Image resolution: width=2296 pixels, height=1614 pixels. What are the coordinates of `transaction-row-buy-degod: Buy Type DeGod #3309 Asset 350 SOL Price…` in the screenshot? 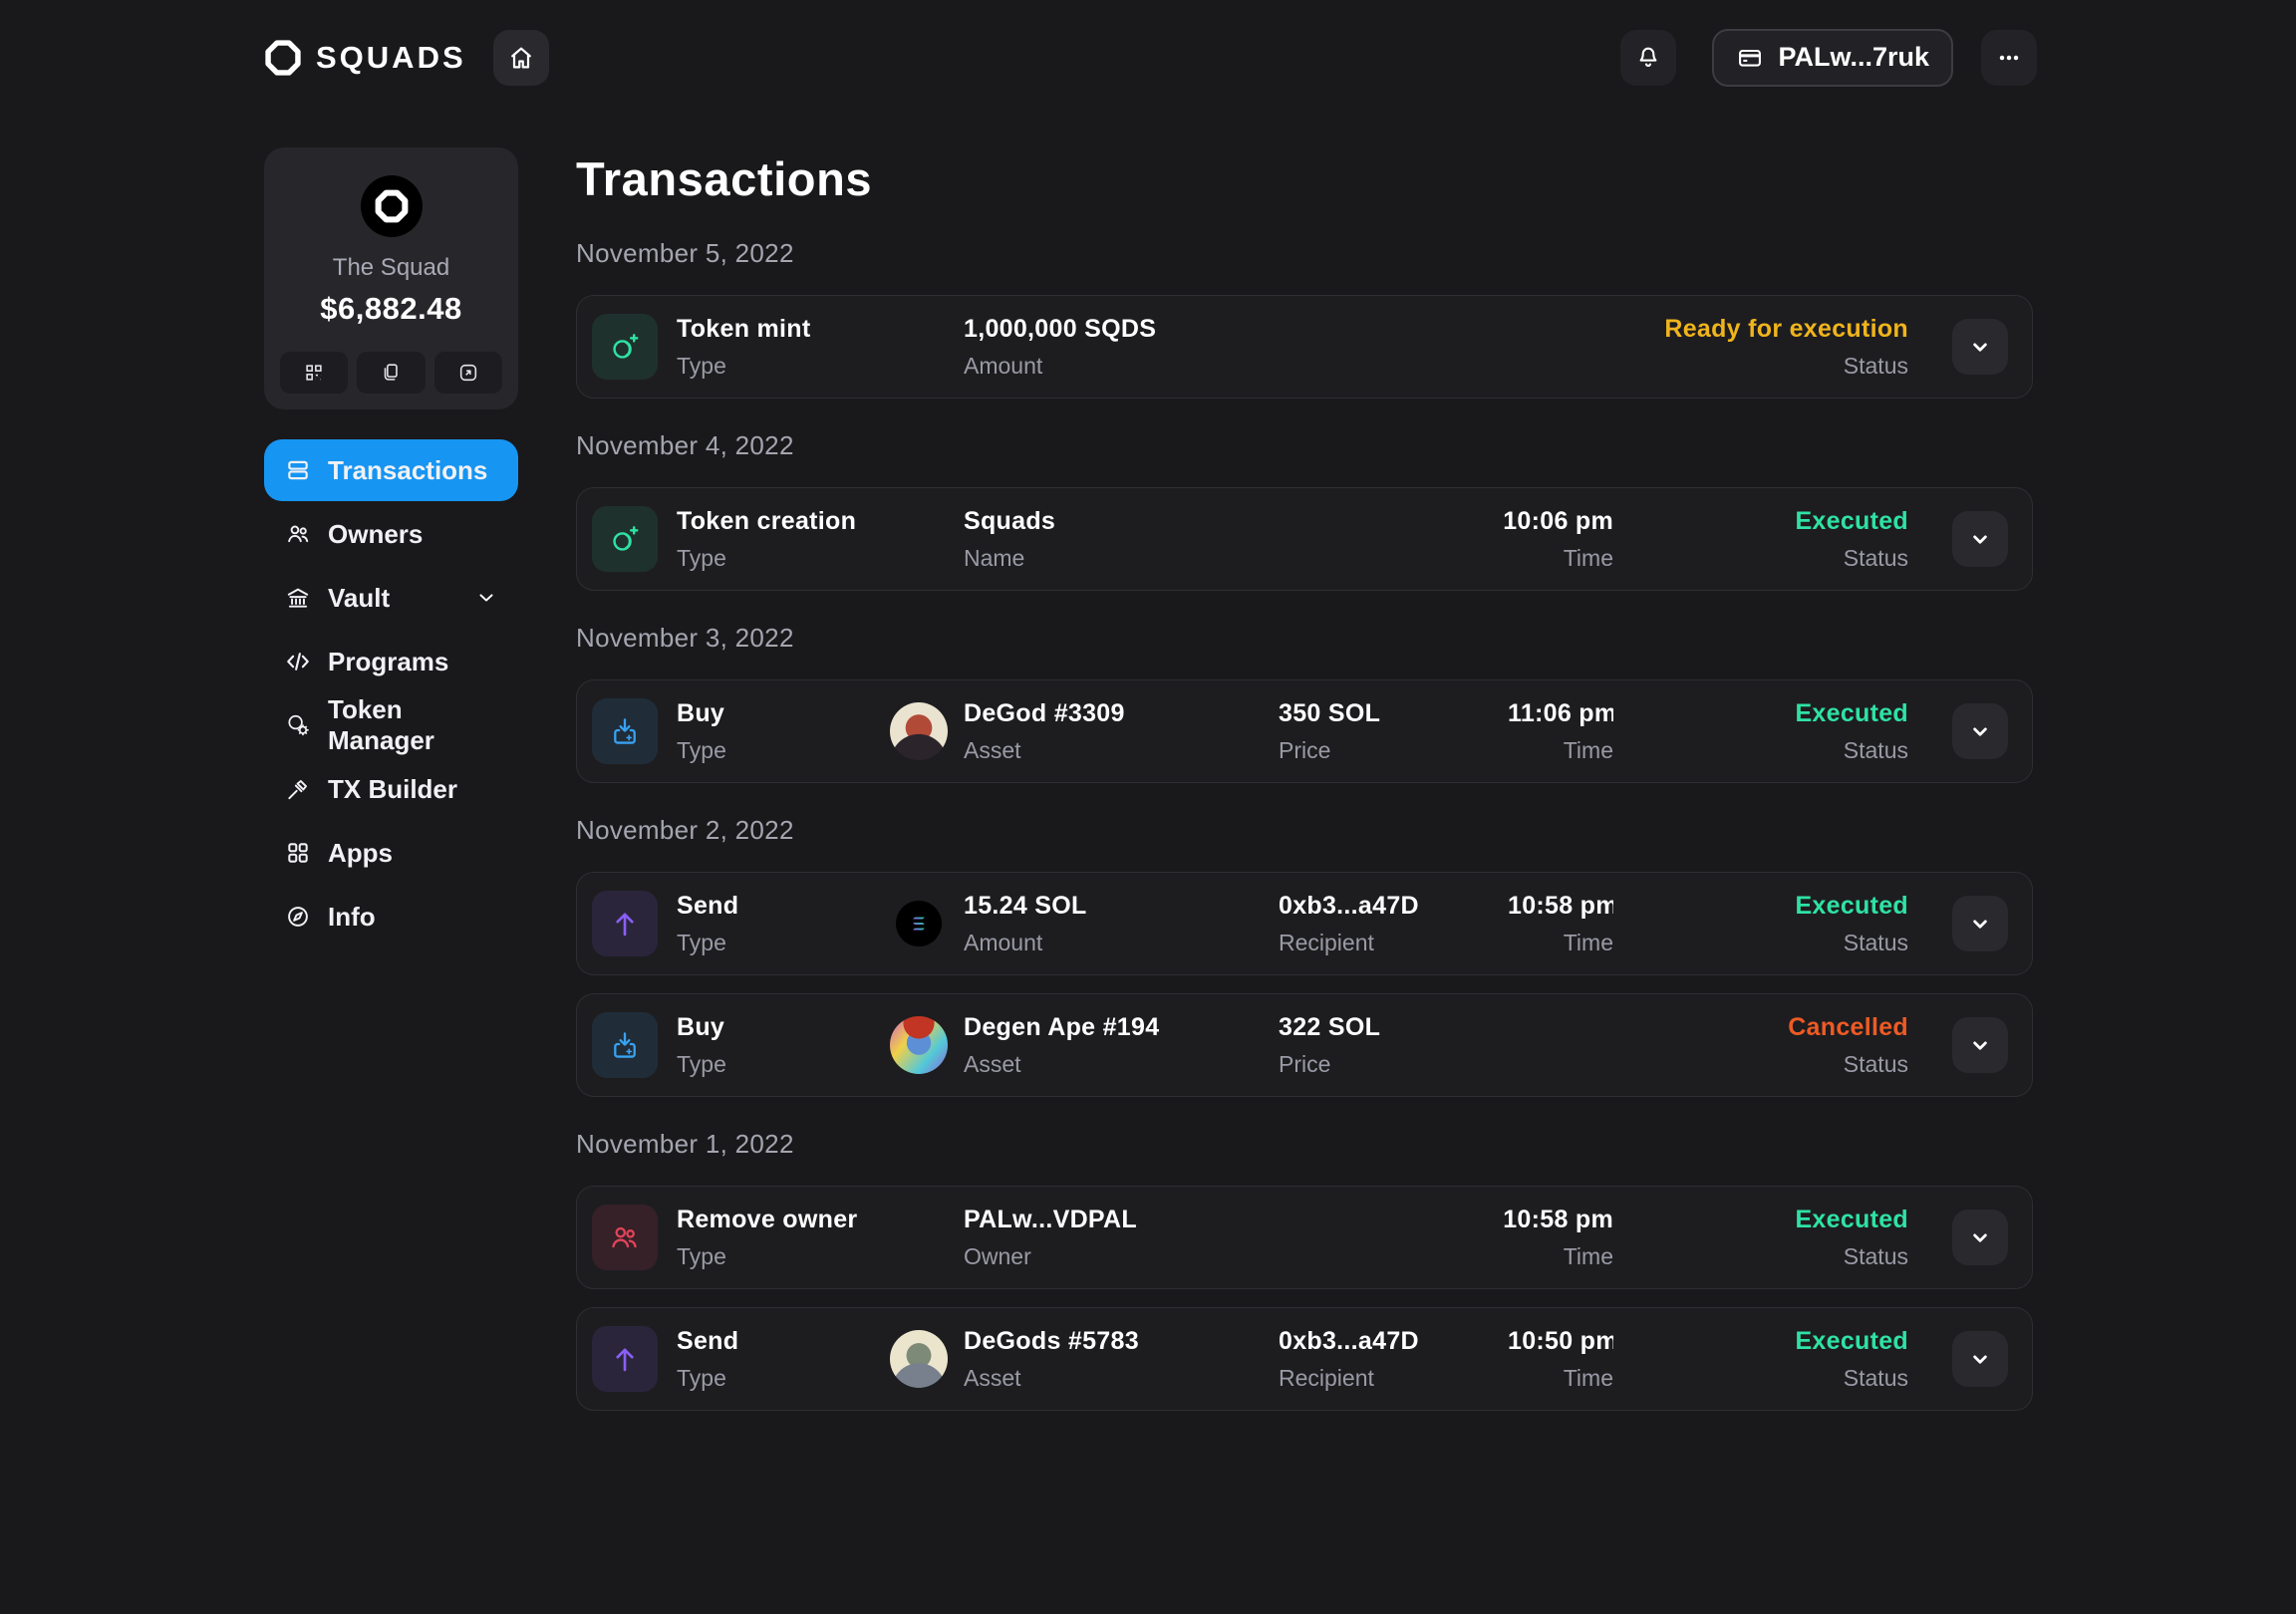 It's located at (1304, 731).